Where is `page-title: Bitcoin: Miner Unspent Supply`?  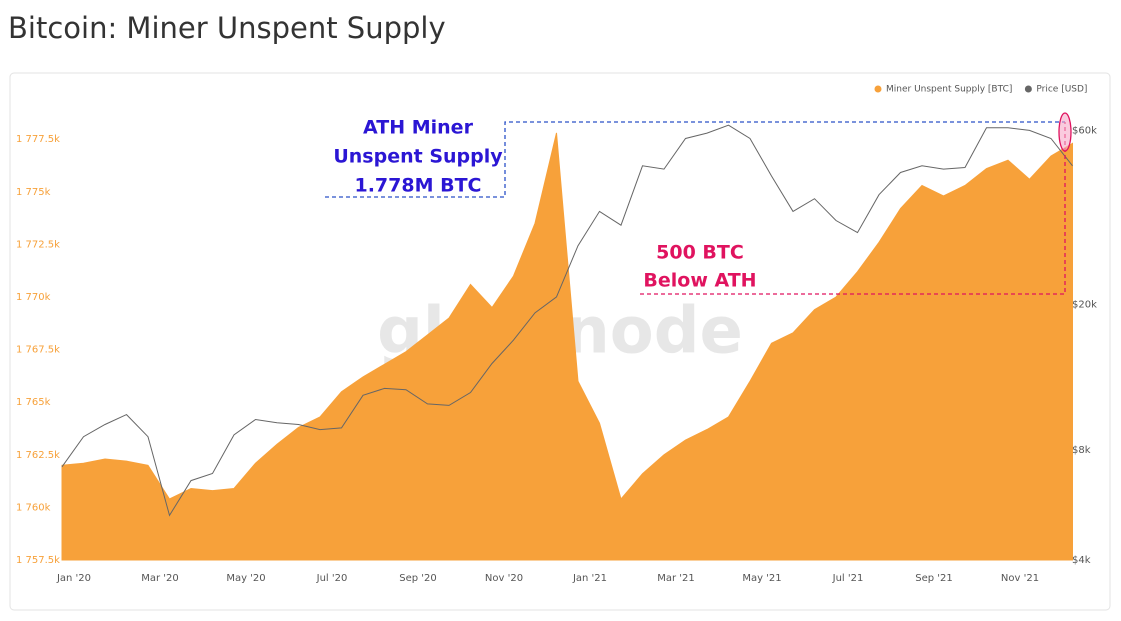
page-title: Bitcoin: Miner Unspent Supply is located at coordinates (227, 28).